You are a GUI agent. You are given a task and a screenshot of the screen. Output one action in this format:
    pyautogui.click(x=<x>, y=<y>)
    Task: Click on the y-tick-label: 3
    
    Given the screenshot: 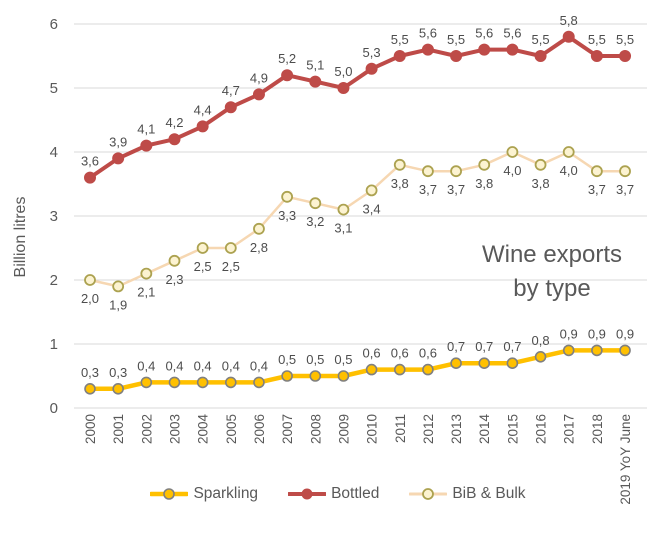 What is the action you would take?
    pyautogui.click(x=54, y=216)
    